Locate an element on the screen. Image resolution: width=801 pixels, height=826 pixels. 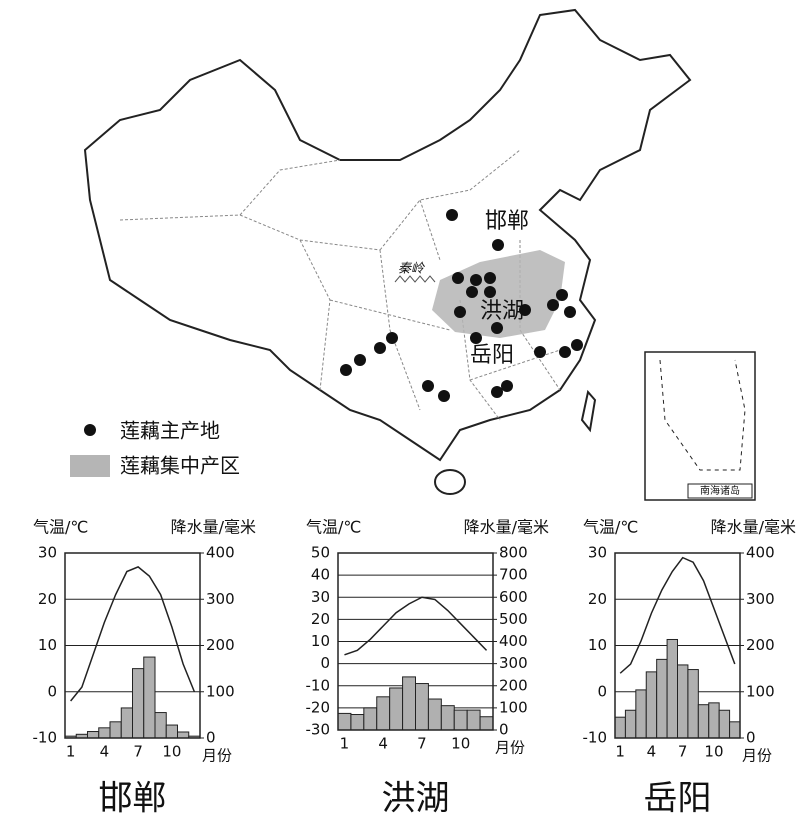
chart-title: 洪湖 is located at coordinates (416, 799).